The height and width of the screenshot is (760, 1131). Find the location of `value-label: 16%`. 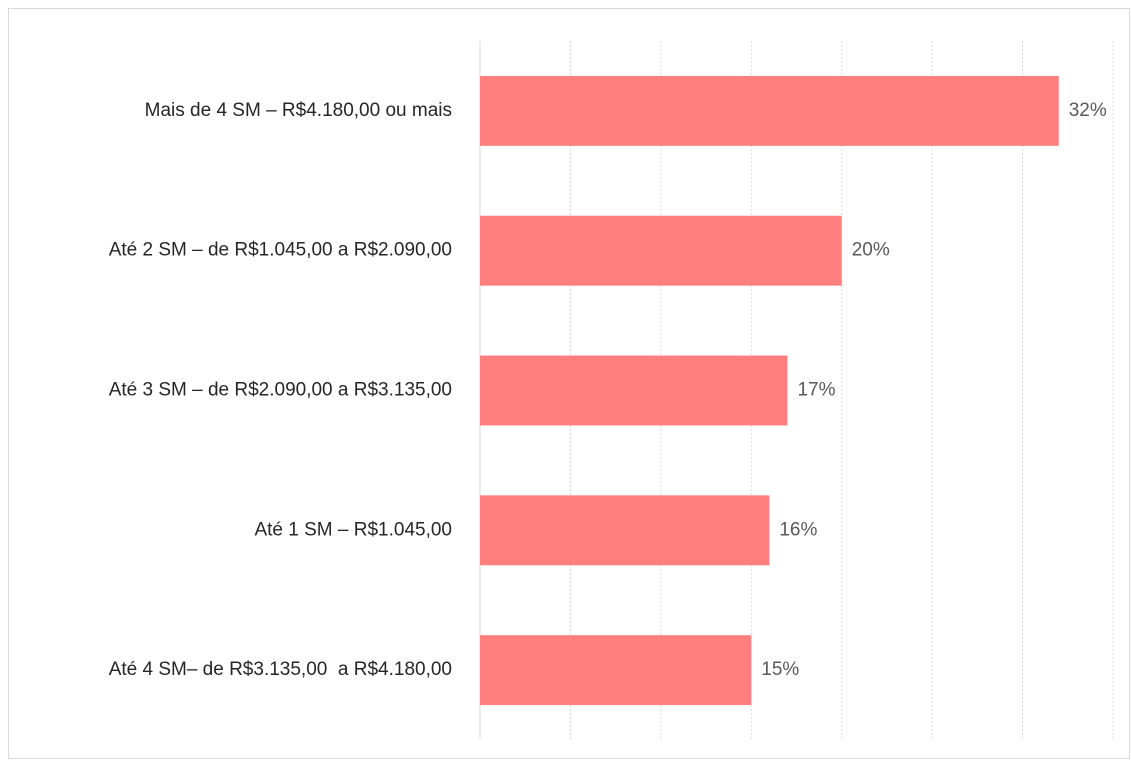

value-label: 16% is located at coordinates (798, 529).